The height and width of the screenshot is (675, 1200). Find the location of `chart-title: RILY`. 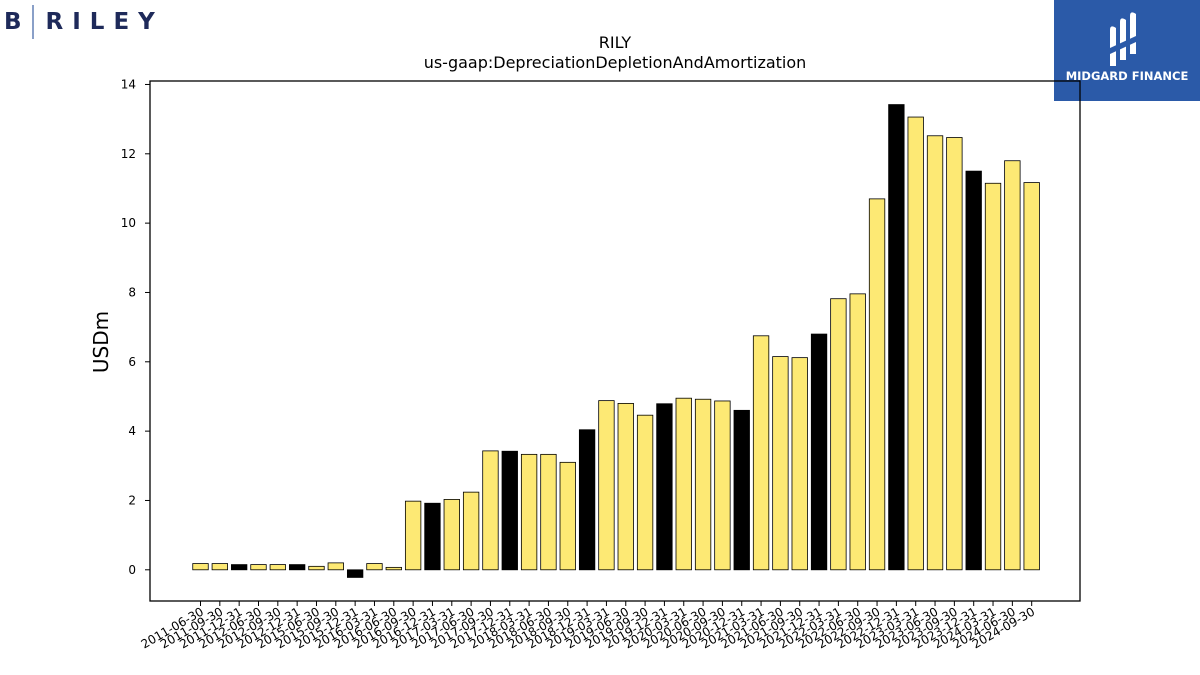

chart-title: RILY is located at coordinates (615, 42).